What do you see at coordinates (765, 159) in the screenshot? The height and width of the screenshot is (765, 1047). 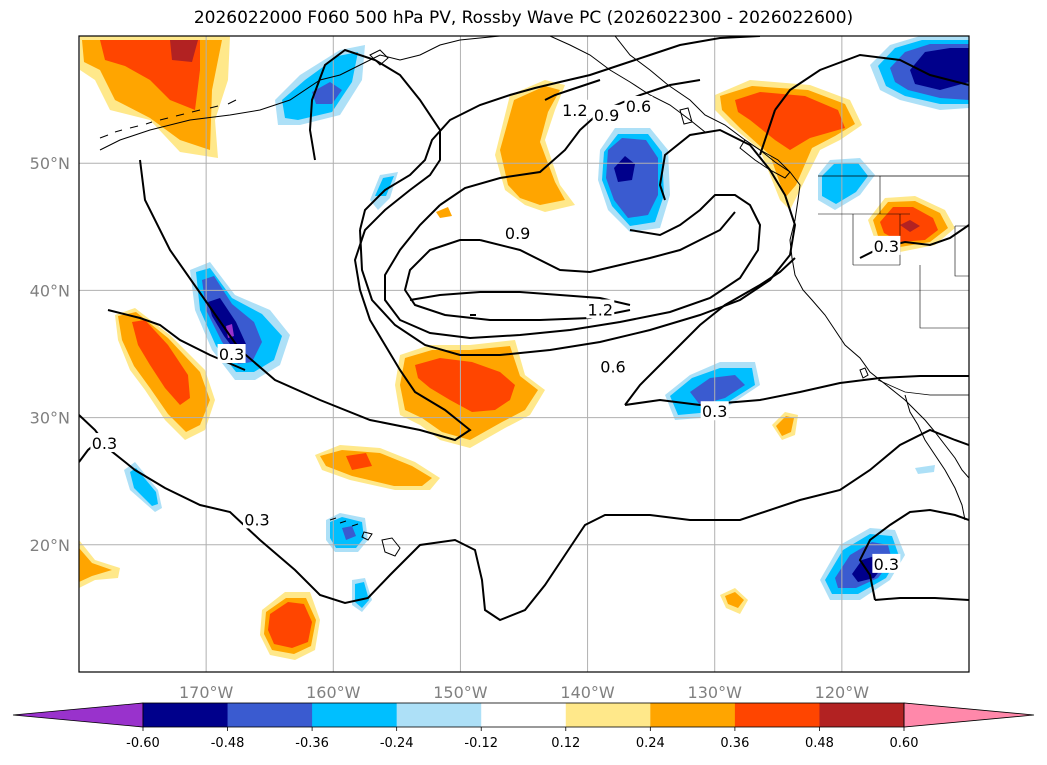 I see `coastline-vancouver-island` at bounding box center [765, 159].